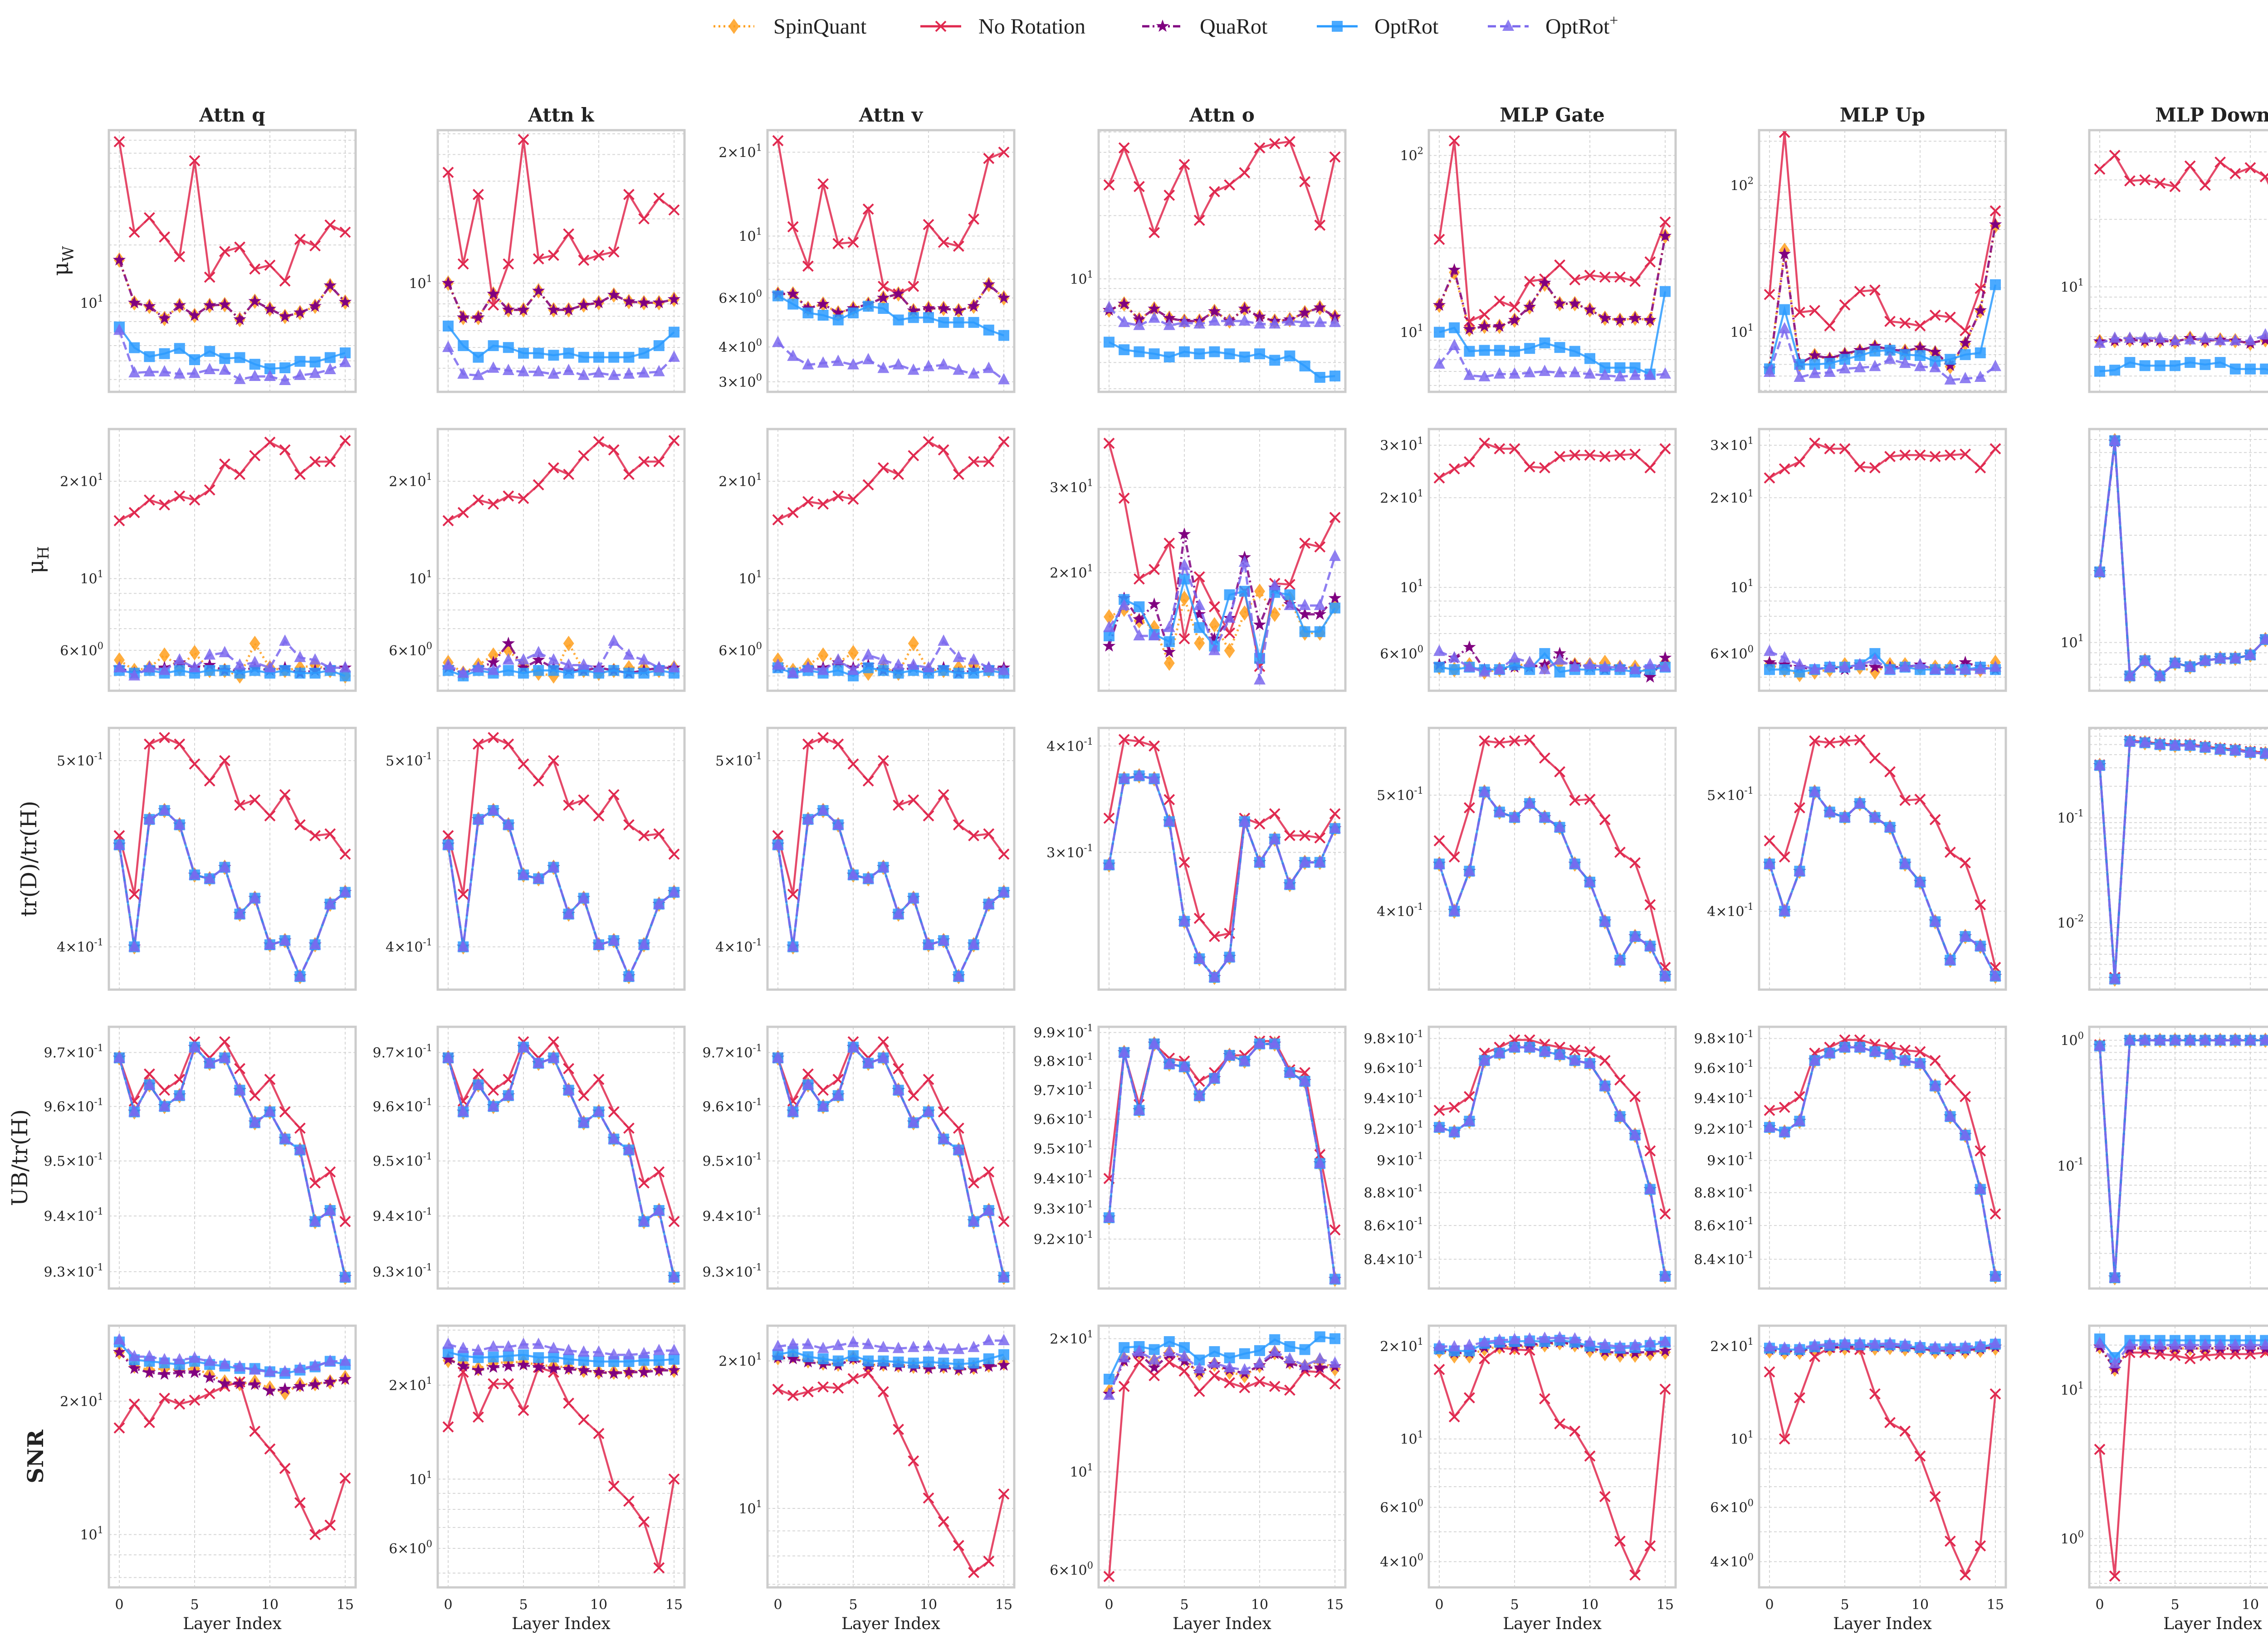 This screenshot has height=1640, width=2268. Describe the element at coordinates (741, 346) in the screenshot. I see `y-tick-label: 4×100` at that location.